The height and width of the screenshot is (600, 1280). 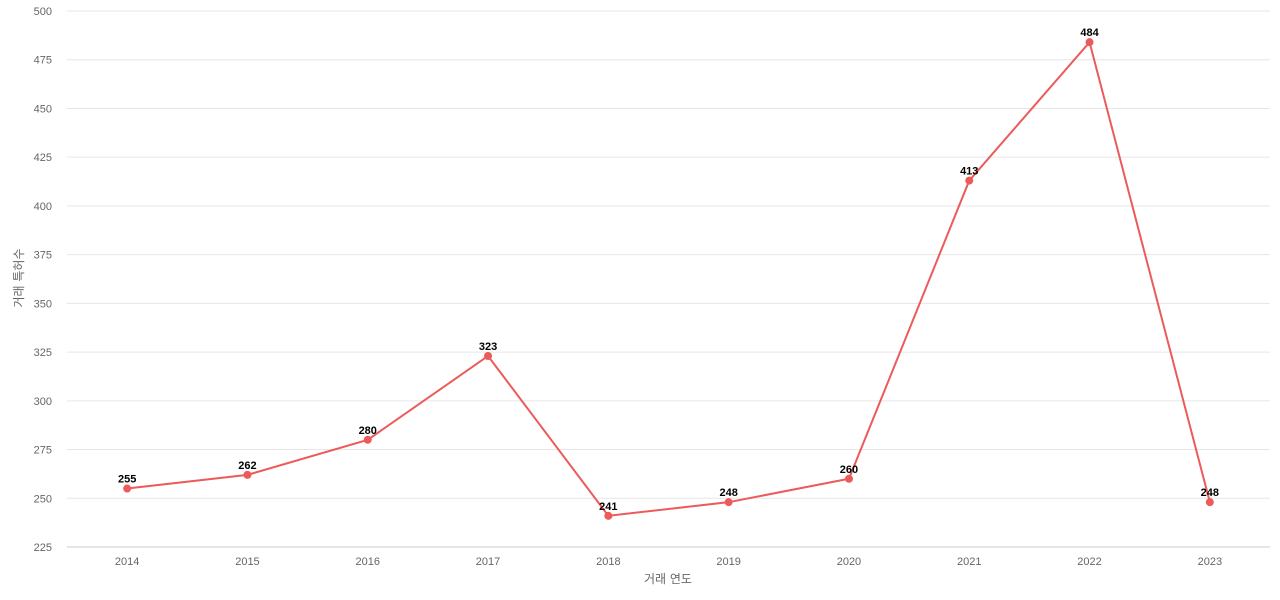 I want to click on x-tick-label: 2014, so click(x=127, y=562).